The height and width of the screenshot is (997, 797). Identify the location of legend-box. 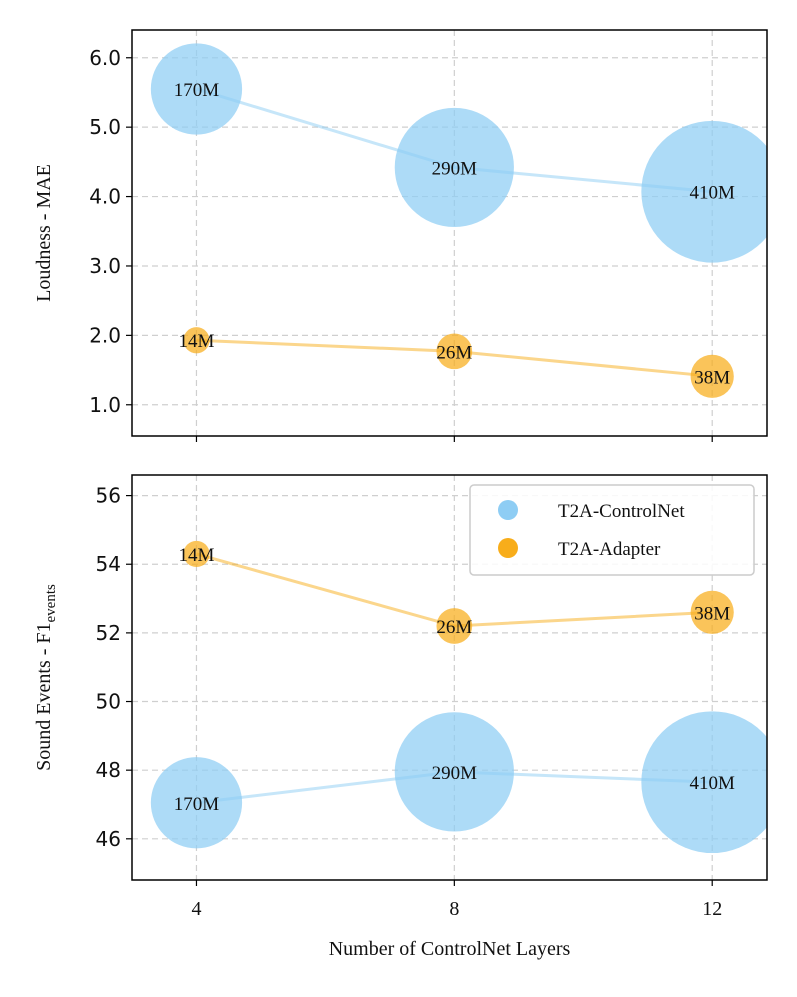
(612, 530).